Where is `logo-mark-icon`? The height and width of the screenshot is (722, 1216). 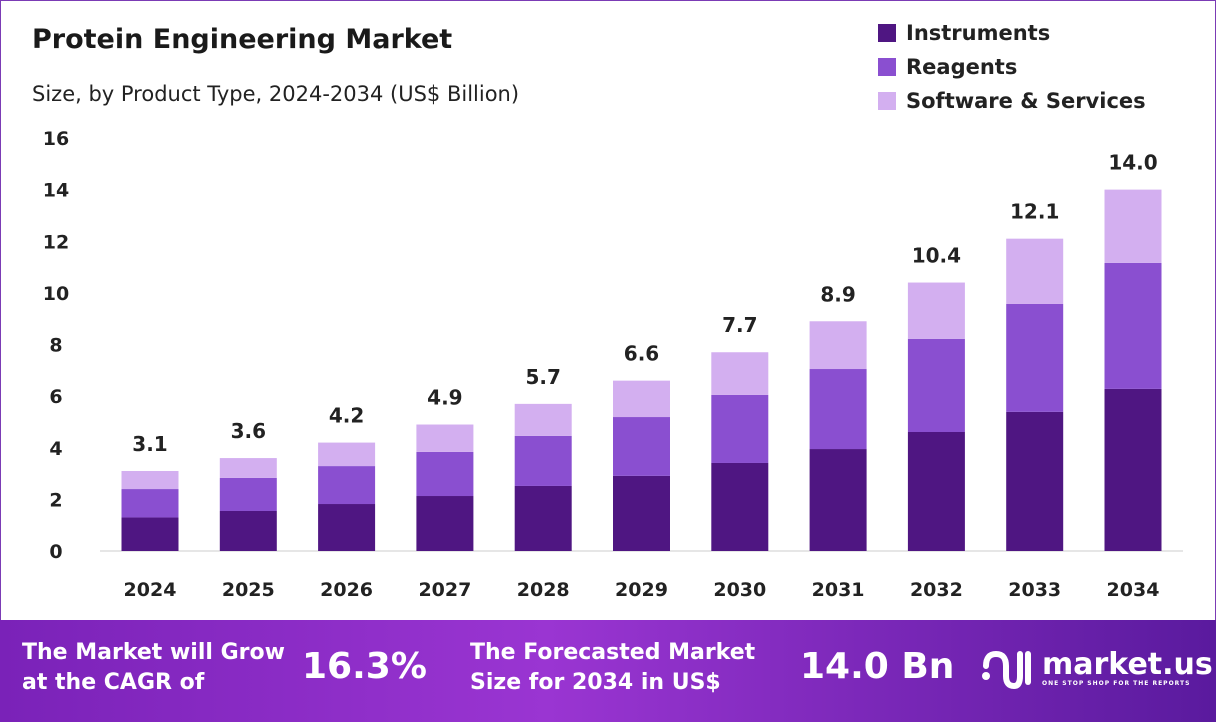
logo-mark-icon is located at coordinates (1006, 670).